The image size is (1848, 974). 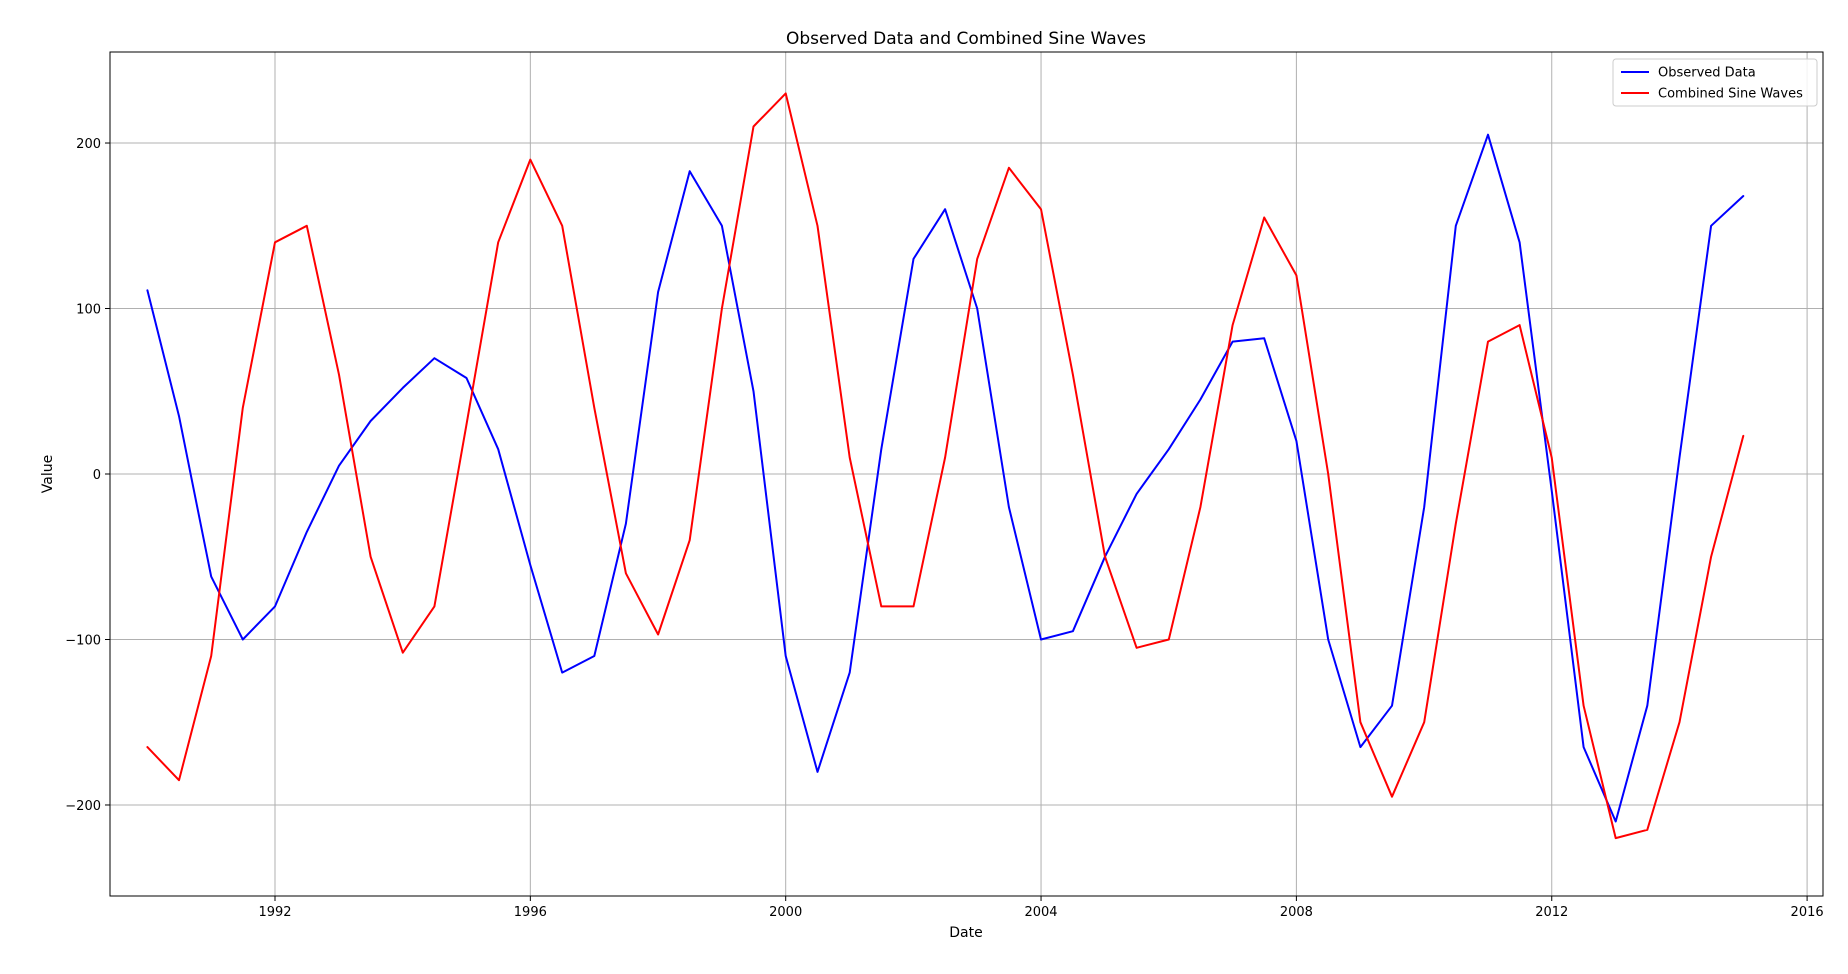 What do you see at coordinates (88, 144) in the screenshot?
I see `y-tick-label-4: 200` at bounding box center [88, 144].